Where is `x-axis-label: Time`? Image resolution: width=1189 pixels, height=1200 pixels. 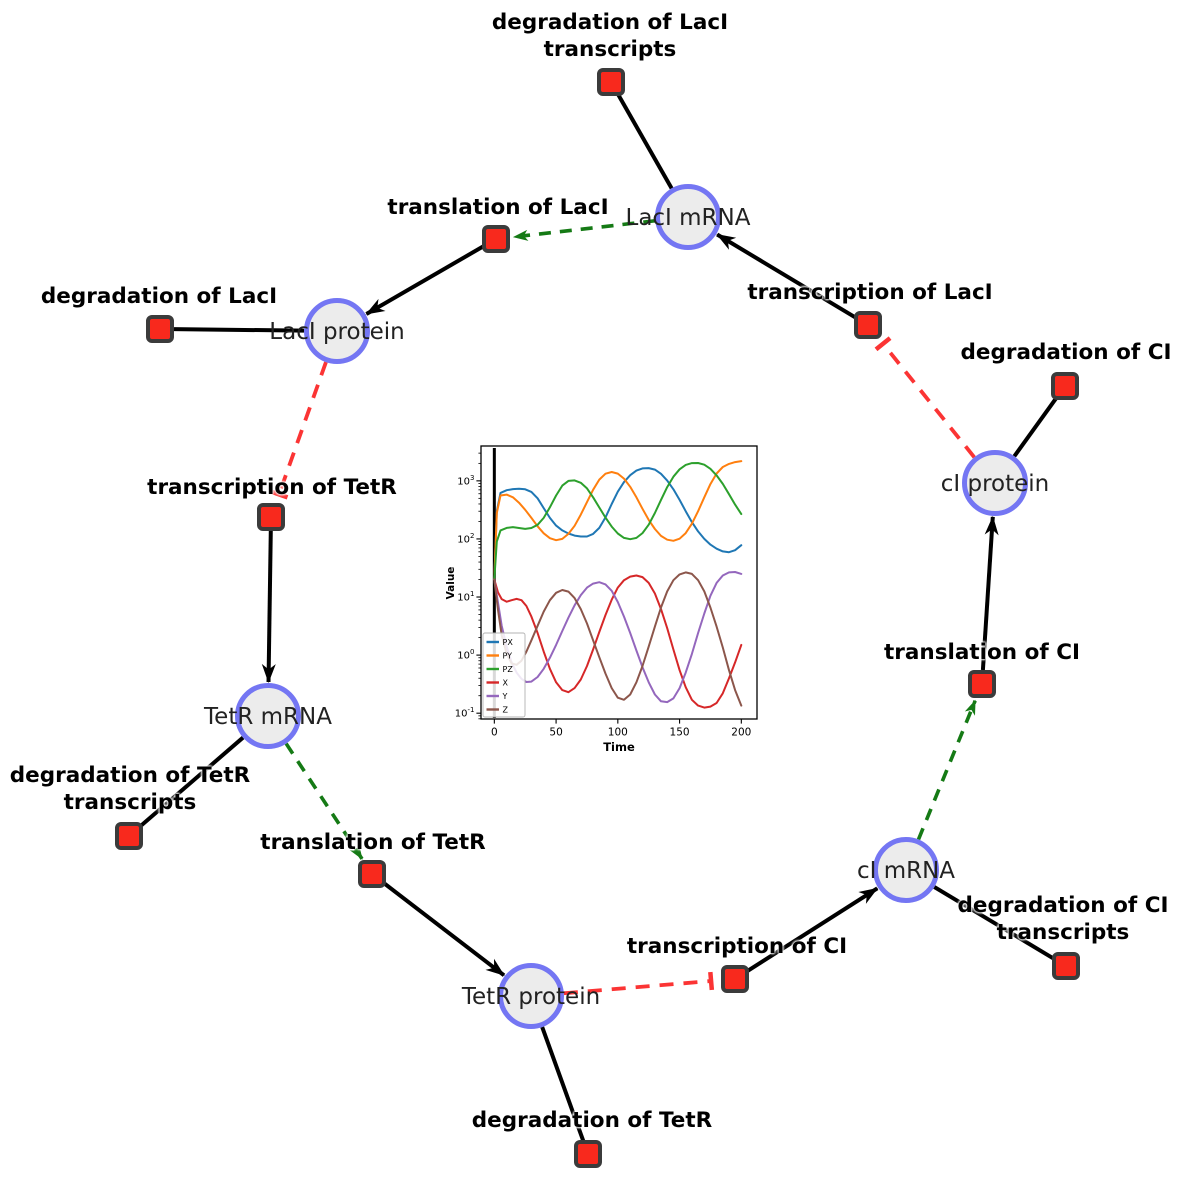 x-axis-label: Time is located at coordinates (619, 747).